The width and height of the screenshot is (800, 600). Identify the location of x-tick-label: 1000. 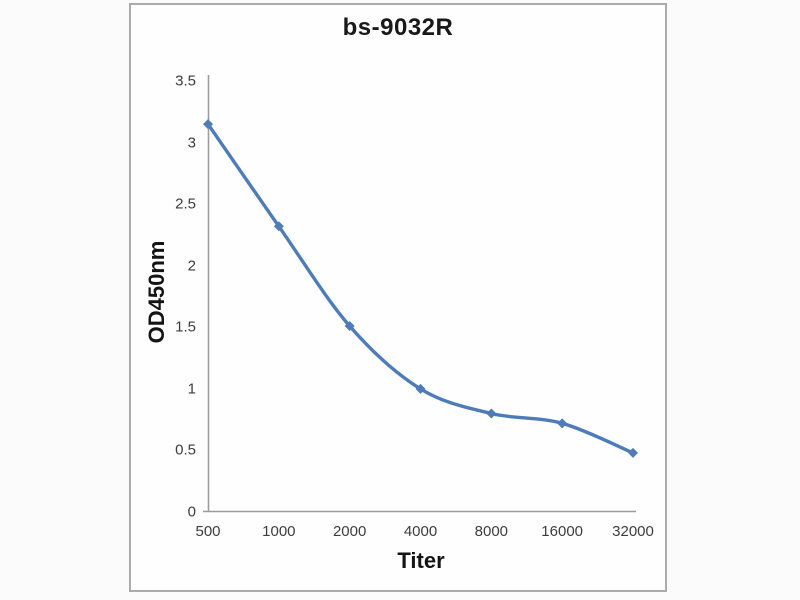
(279, 531).